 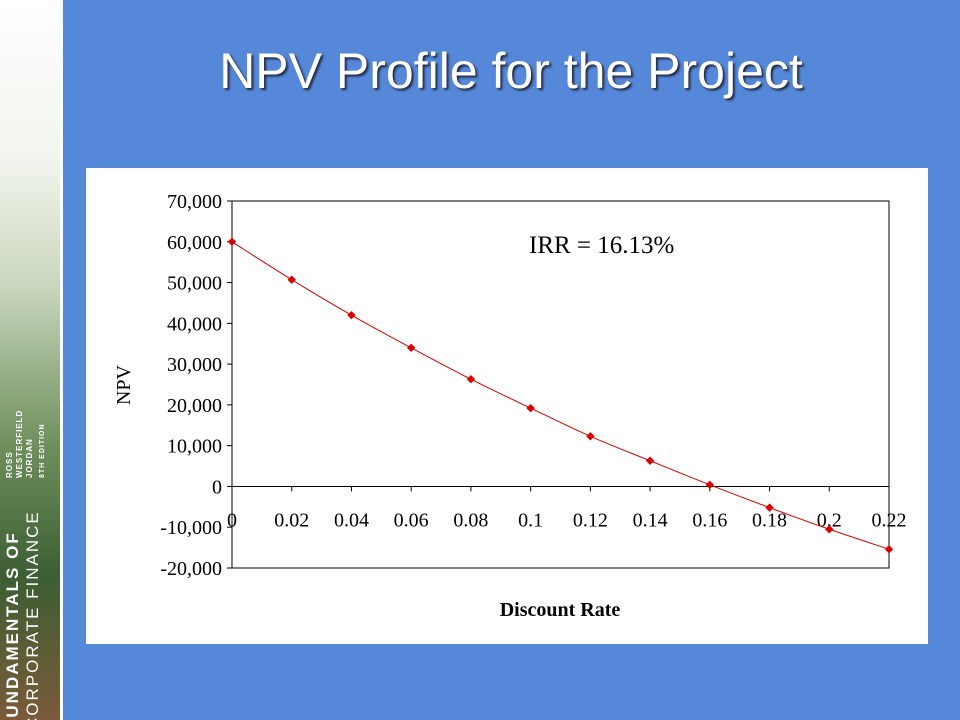 I want to click on book-title-line1: FUNDAMENTALS OF, so click(x=12, y=625).